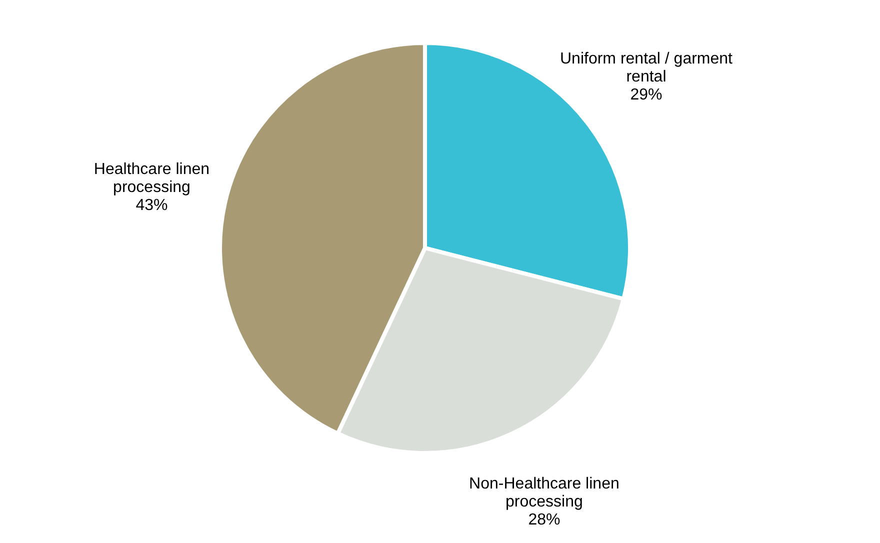 Image resolution: width=880 pixels, height=543 pixels. What do you see at coordinates (544, 492) in the screenshot?
I see `slice-label: Non-Healthcare linen processing` at bounding box center [544, 492].